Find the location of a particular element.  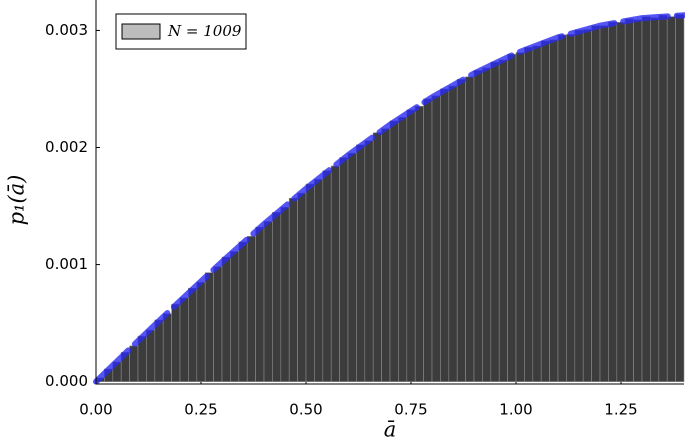

y-tick-label: 0.001 is located at coordinates (66, 264).